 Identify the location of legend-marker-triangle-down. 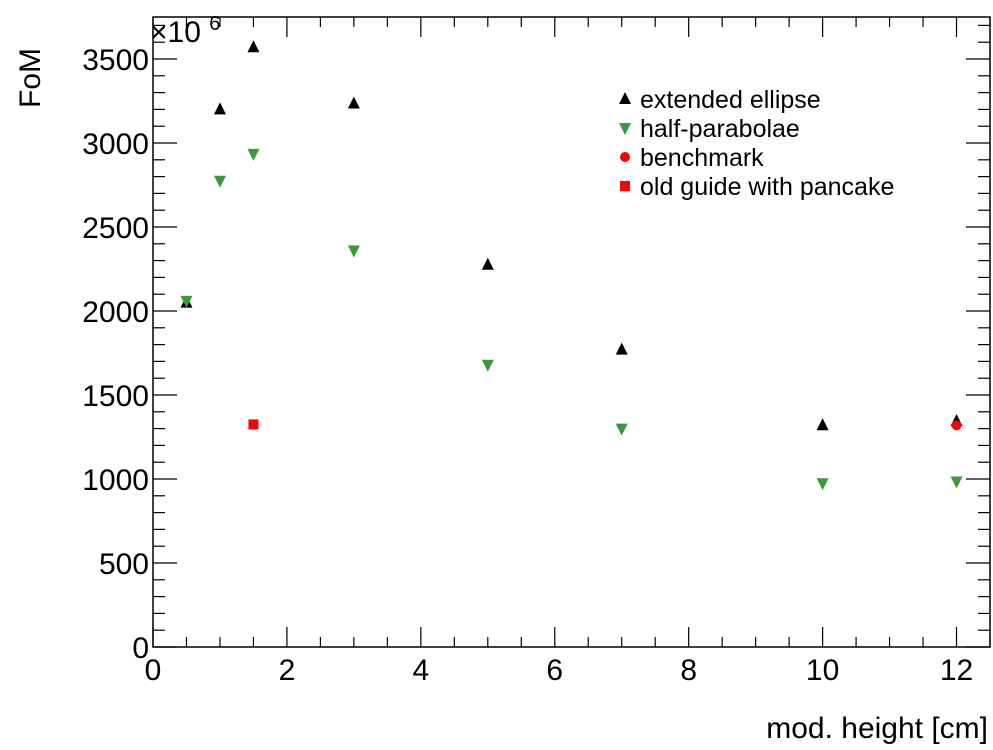
(625, 129).